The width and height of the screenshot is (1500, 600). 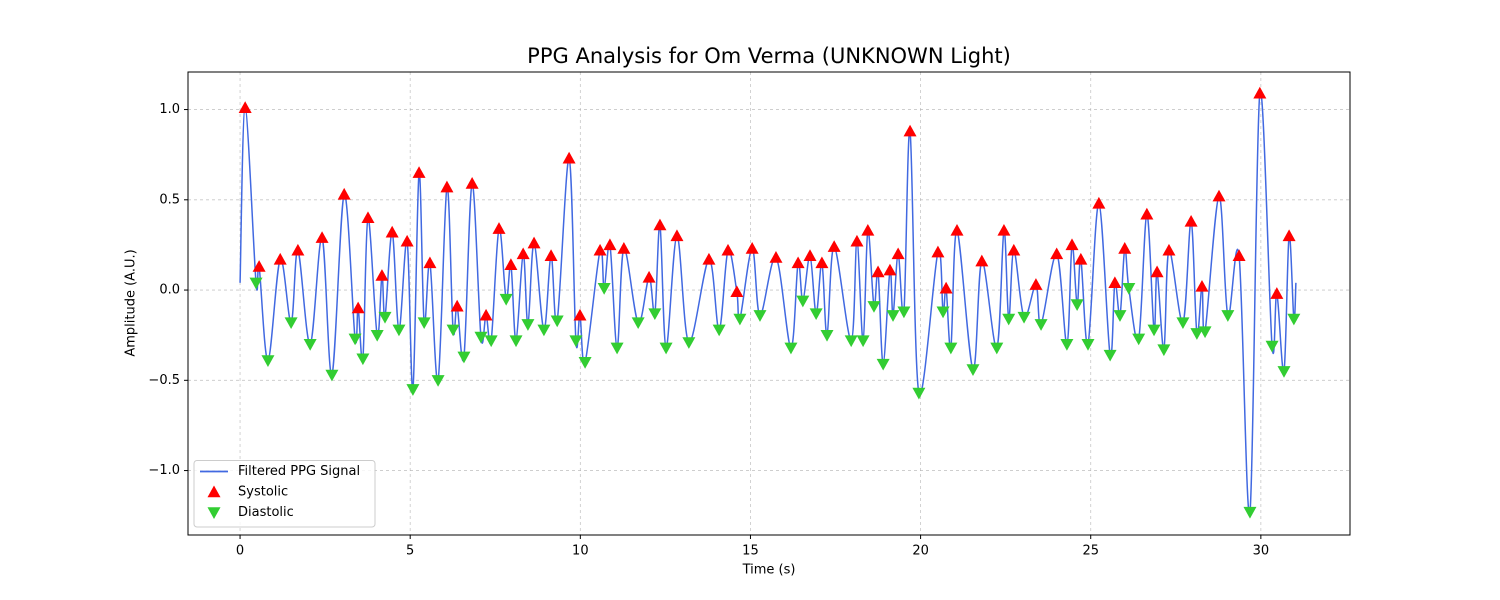 What do you see at coordinates (240, 551) in the screenshot?
I see `x-tick-label: 0` at bounding box center [240, 551].